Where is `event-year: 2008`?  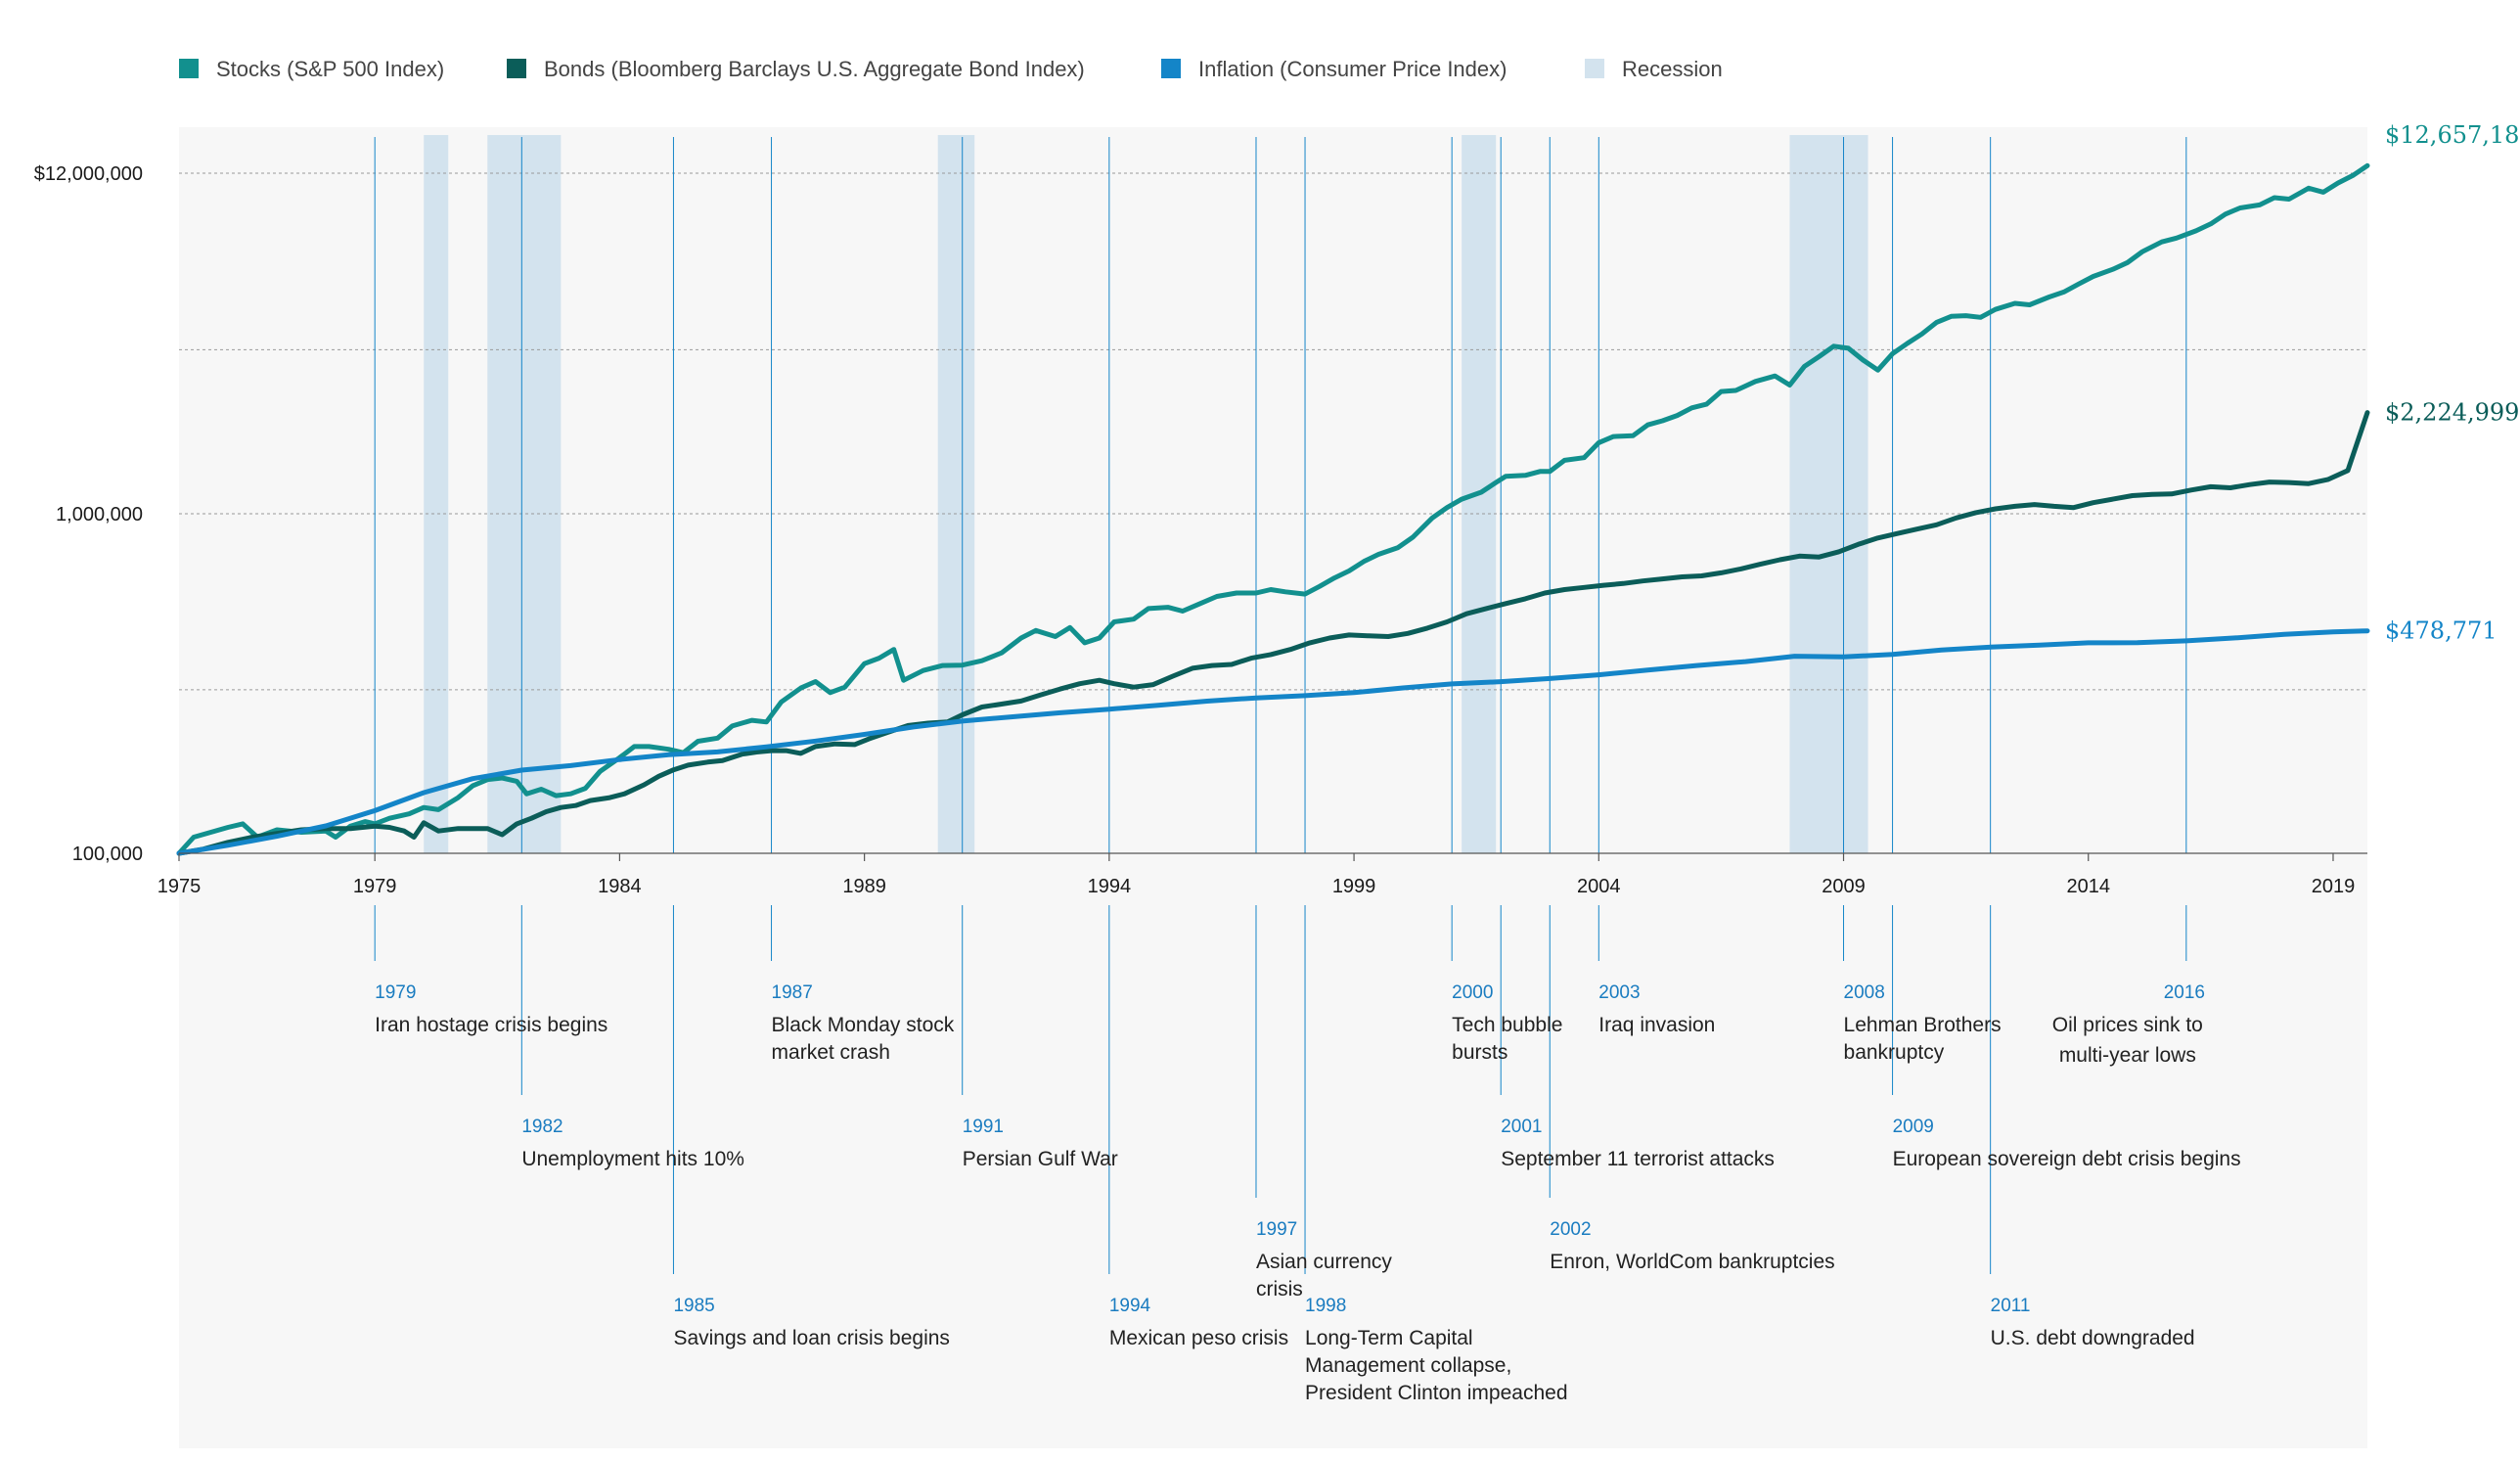 event-year: 2008 is located at coordinates (1864, 992).